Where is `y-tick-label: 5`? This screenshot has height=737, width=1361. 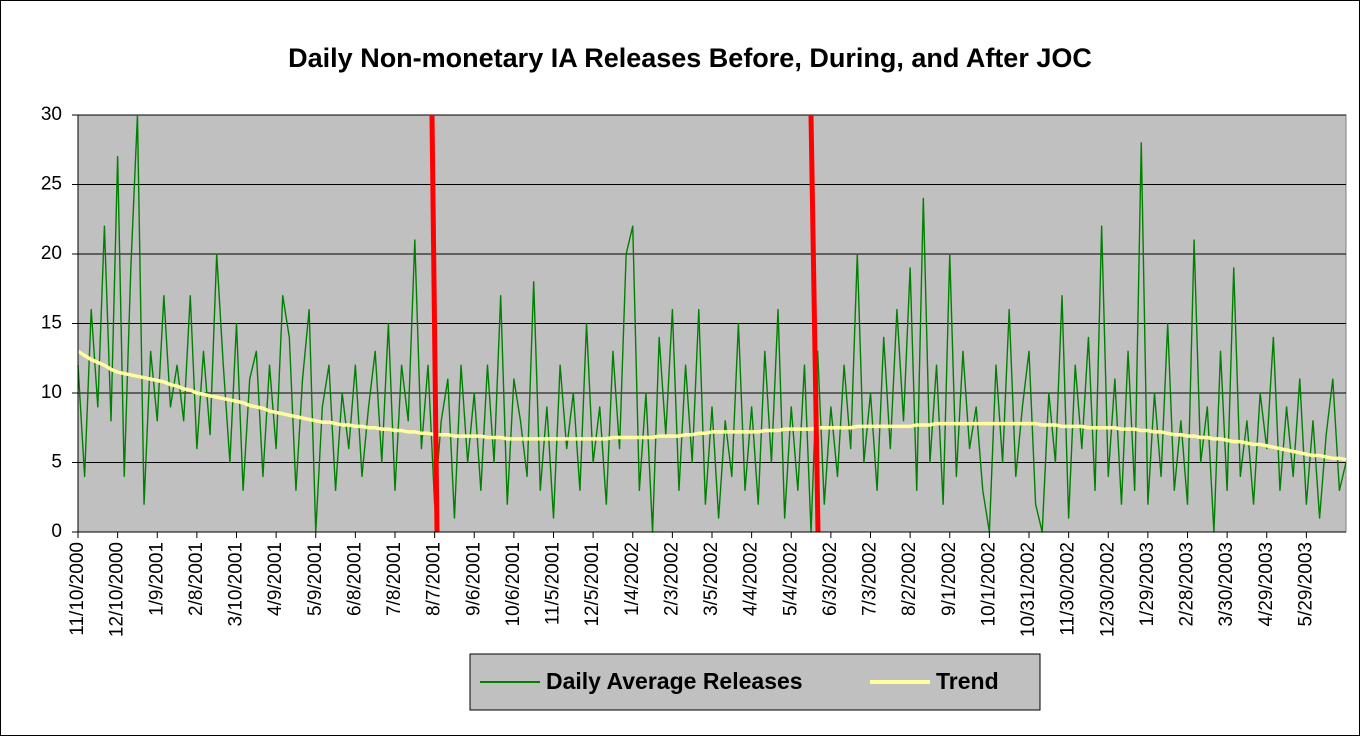 y-tick-label: 5 is located at coordinates (56, 462).